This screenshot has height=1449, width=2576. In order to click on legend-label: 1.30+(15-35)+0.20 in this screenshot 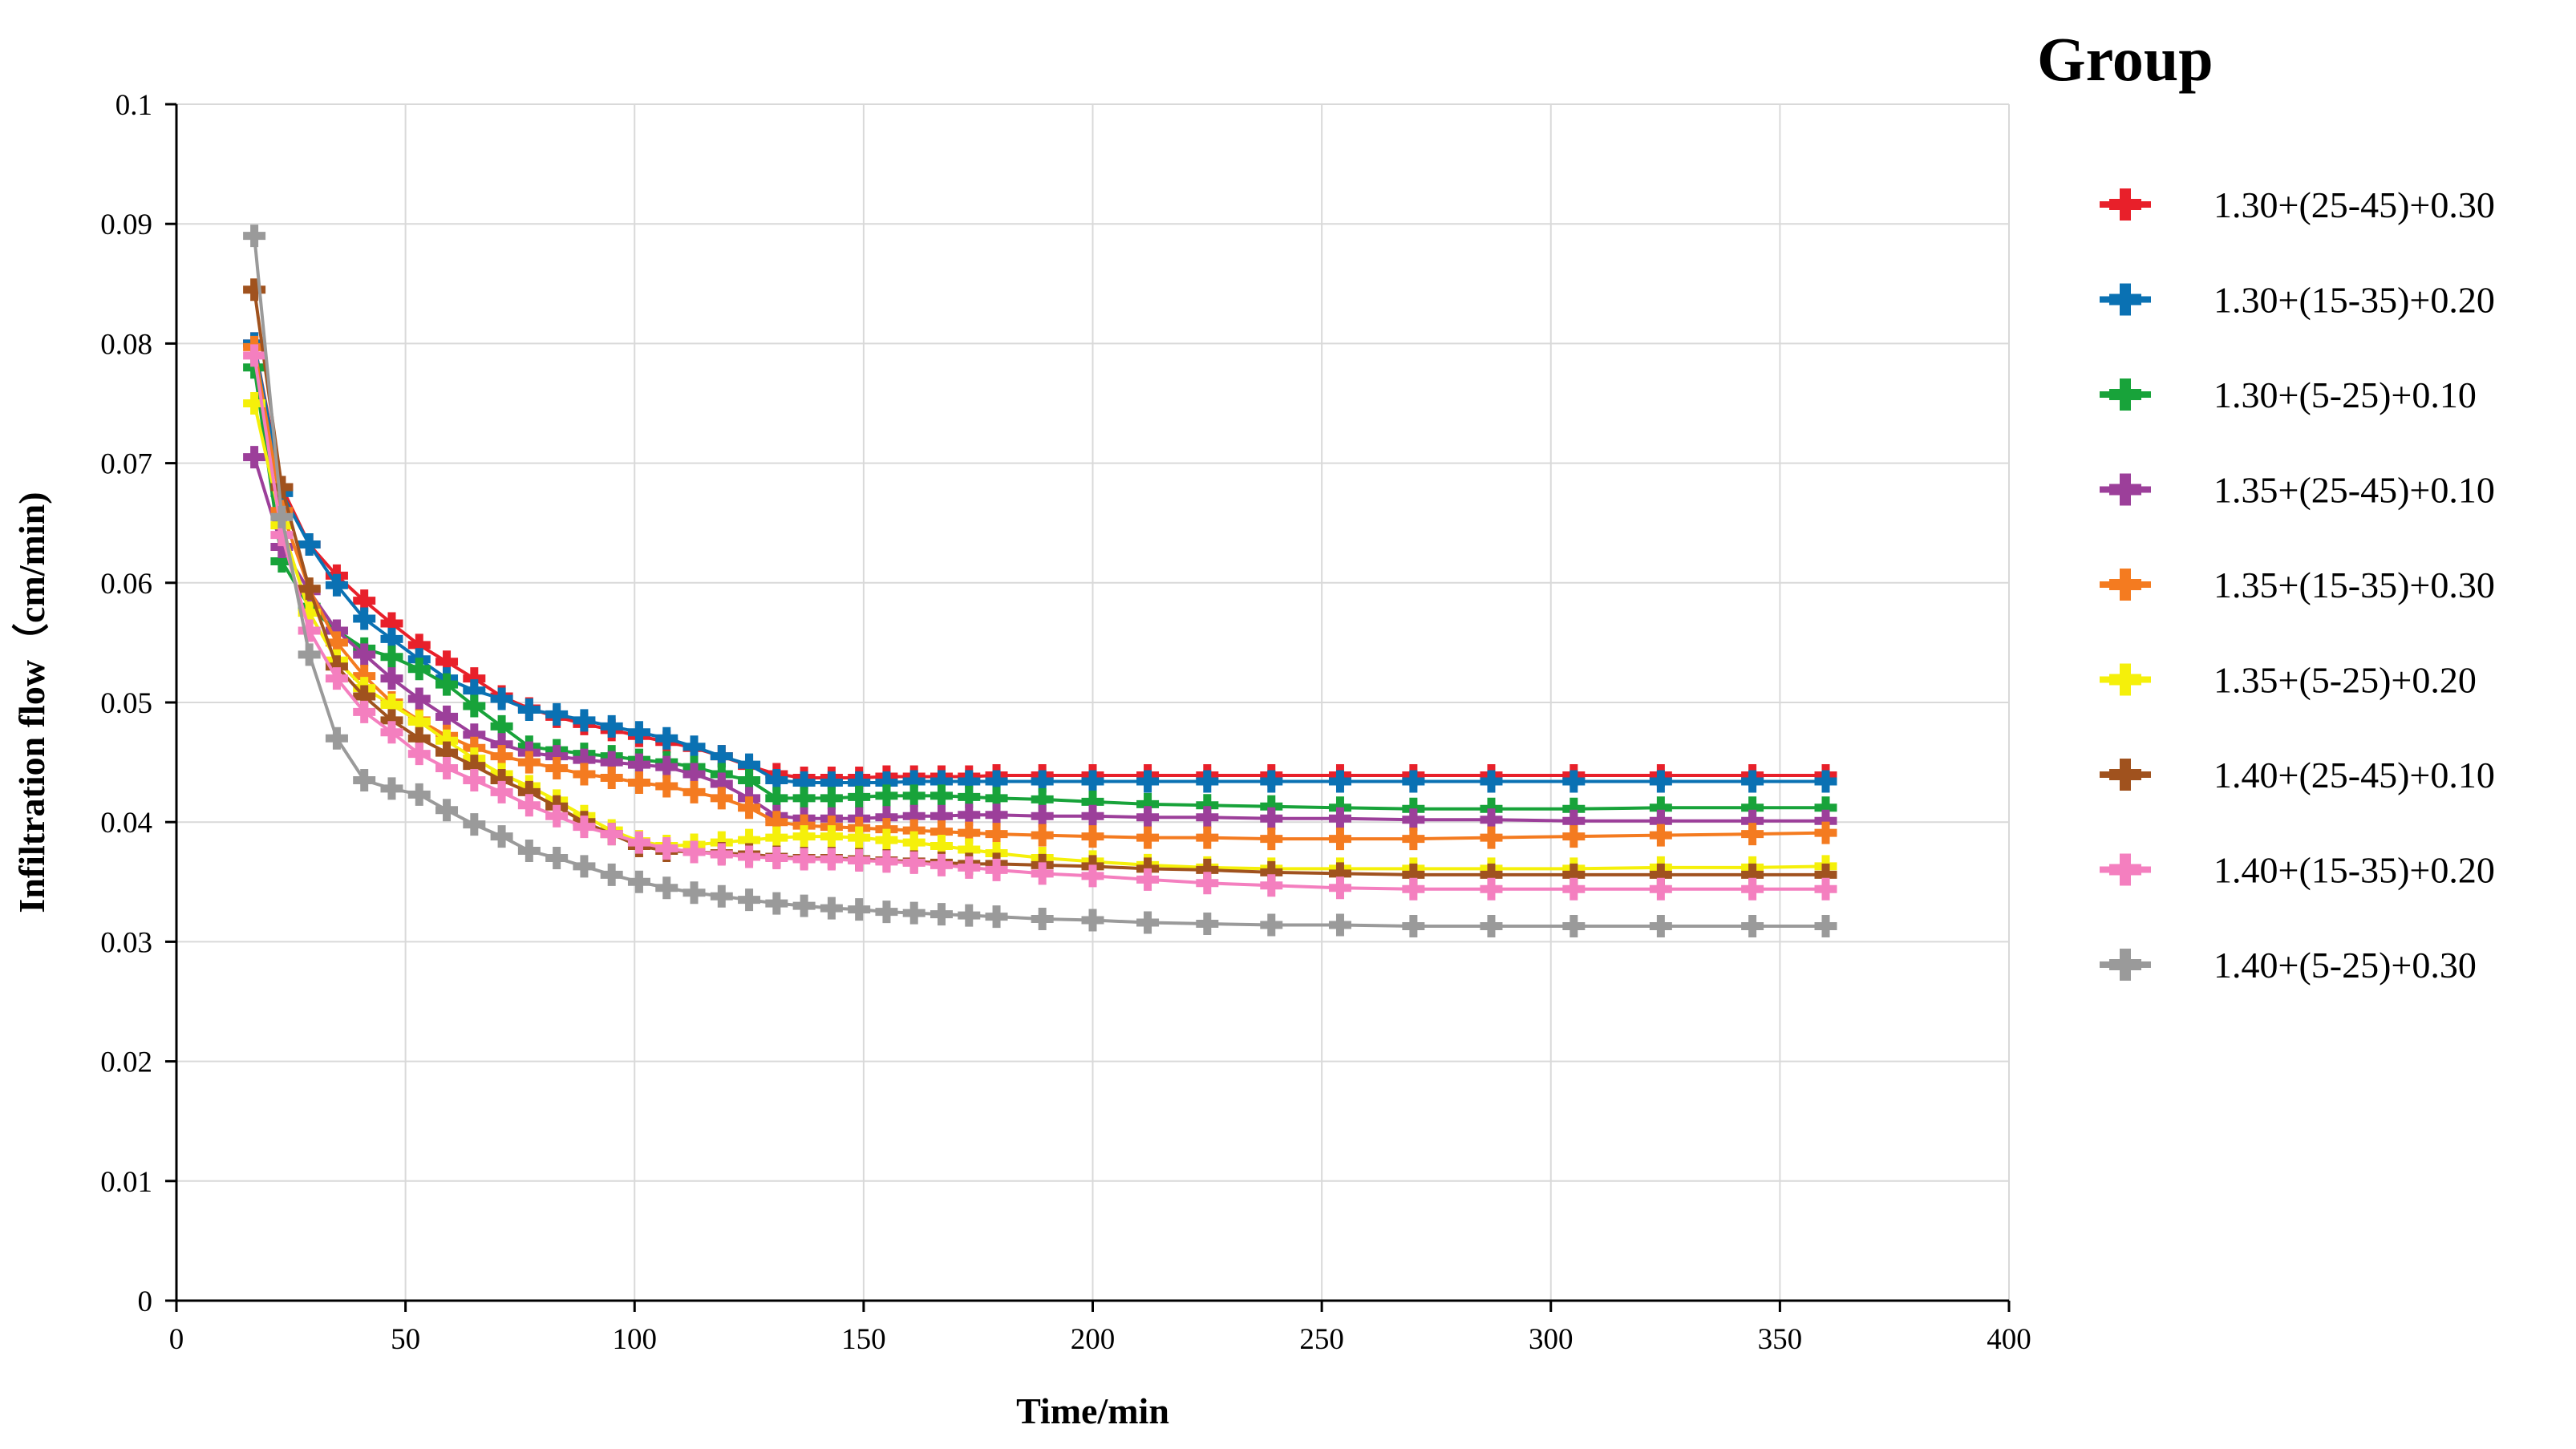, I will do `click(2354, 300)`.